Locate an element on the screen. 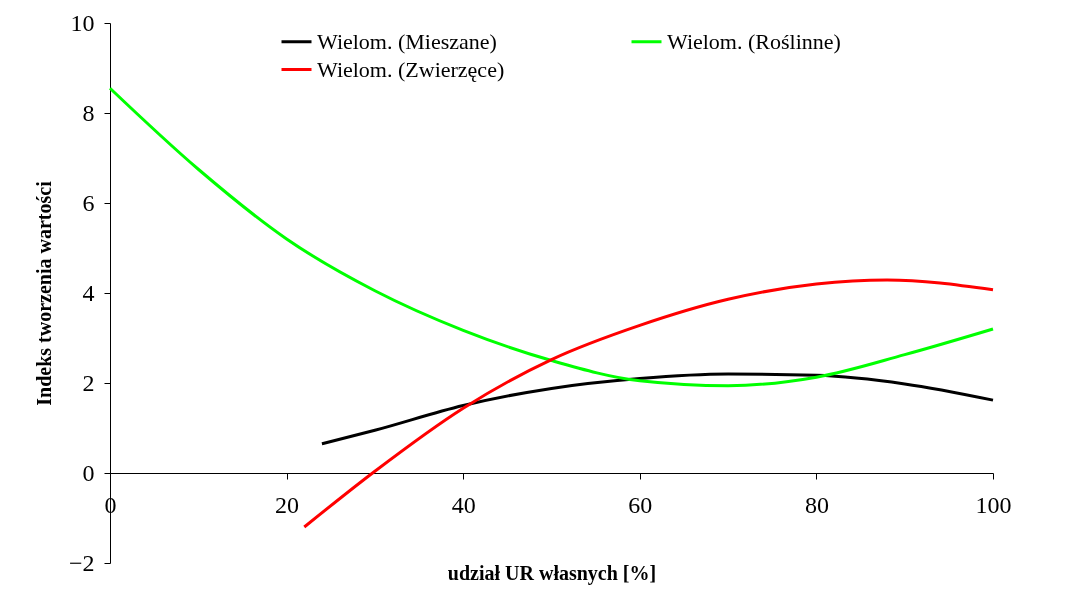 The image size is (1066, 596). y-tick-label: 10 is located at coordinates (82, 22).